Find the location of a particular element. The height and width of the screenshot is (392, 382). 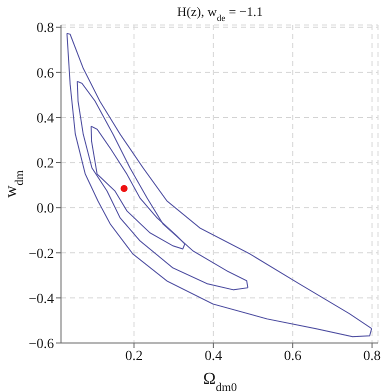

y-tick-label: 0.6 is located at coordinates (45, 74).